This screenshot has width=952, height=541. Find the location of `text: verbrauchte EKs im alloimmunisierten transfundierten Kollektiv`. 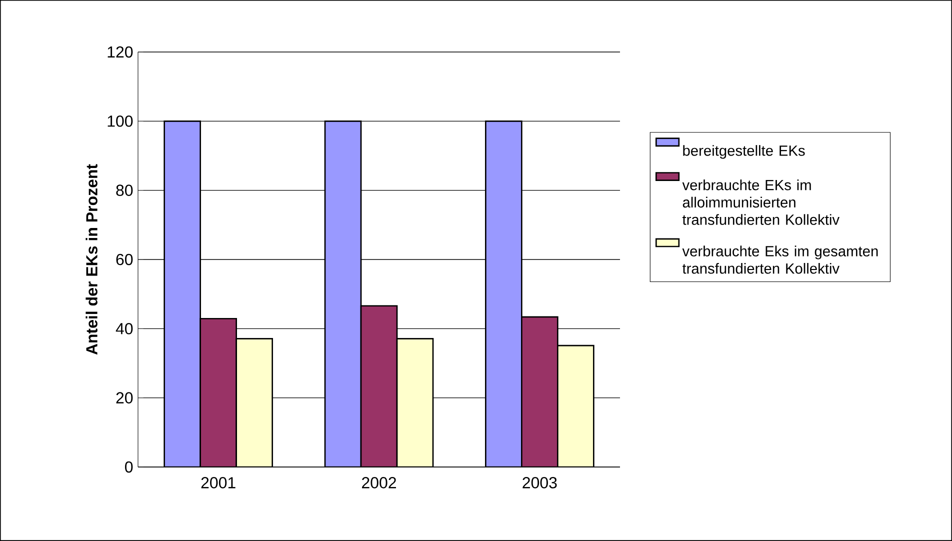

text: verbrauchte EKs im alloimmunisierten transfundierten Kollektiv is located at coordinates (761, 202).